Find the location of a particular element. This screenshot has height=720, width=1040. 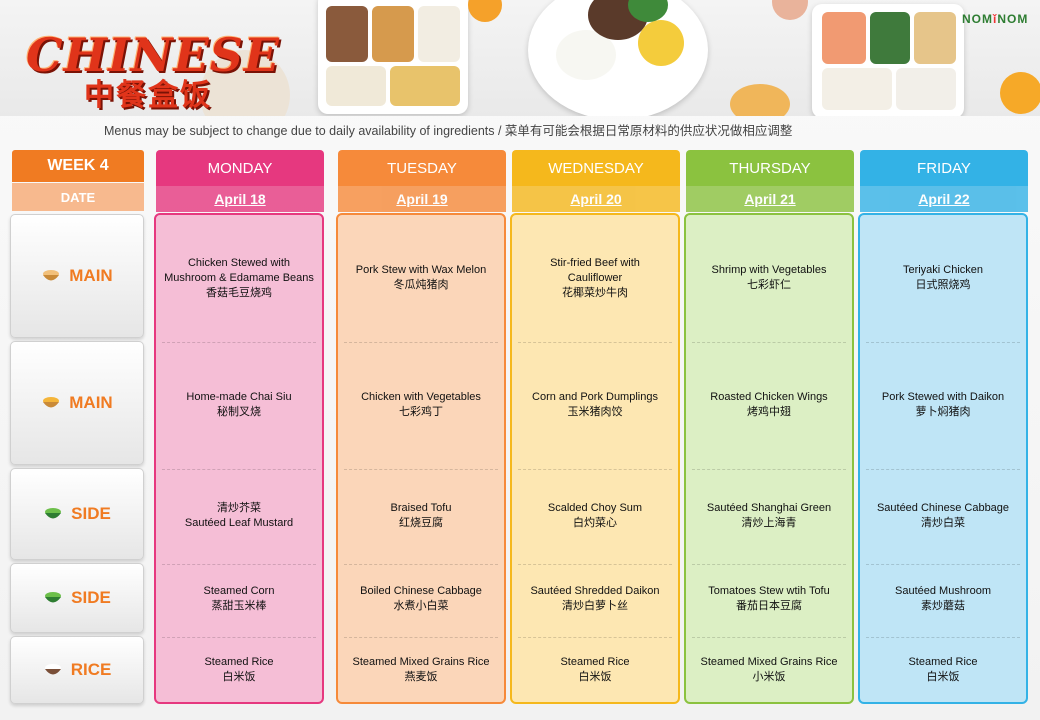

dish-line: 冬瓜炖猪肉 is located at coordinates (421, 285).